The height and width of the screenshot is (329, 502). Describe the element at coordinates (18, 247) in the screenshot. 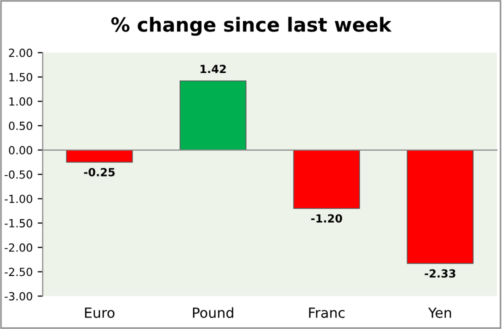

I see `y-tick-label: -2.00` at that location.